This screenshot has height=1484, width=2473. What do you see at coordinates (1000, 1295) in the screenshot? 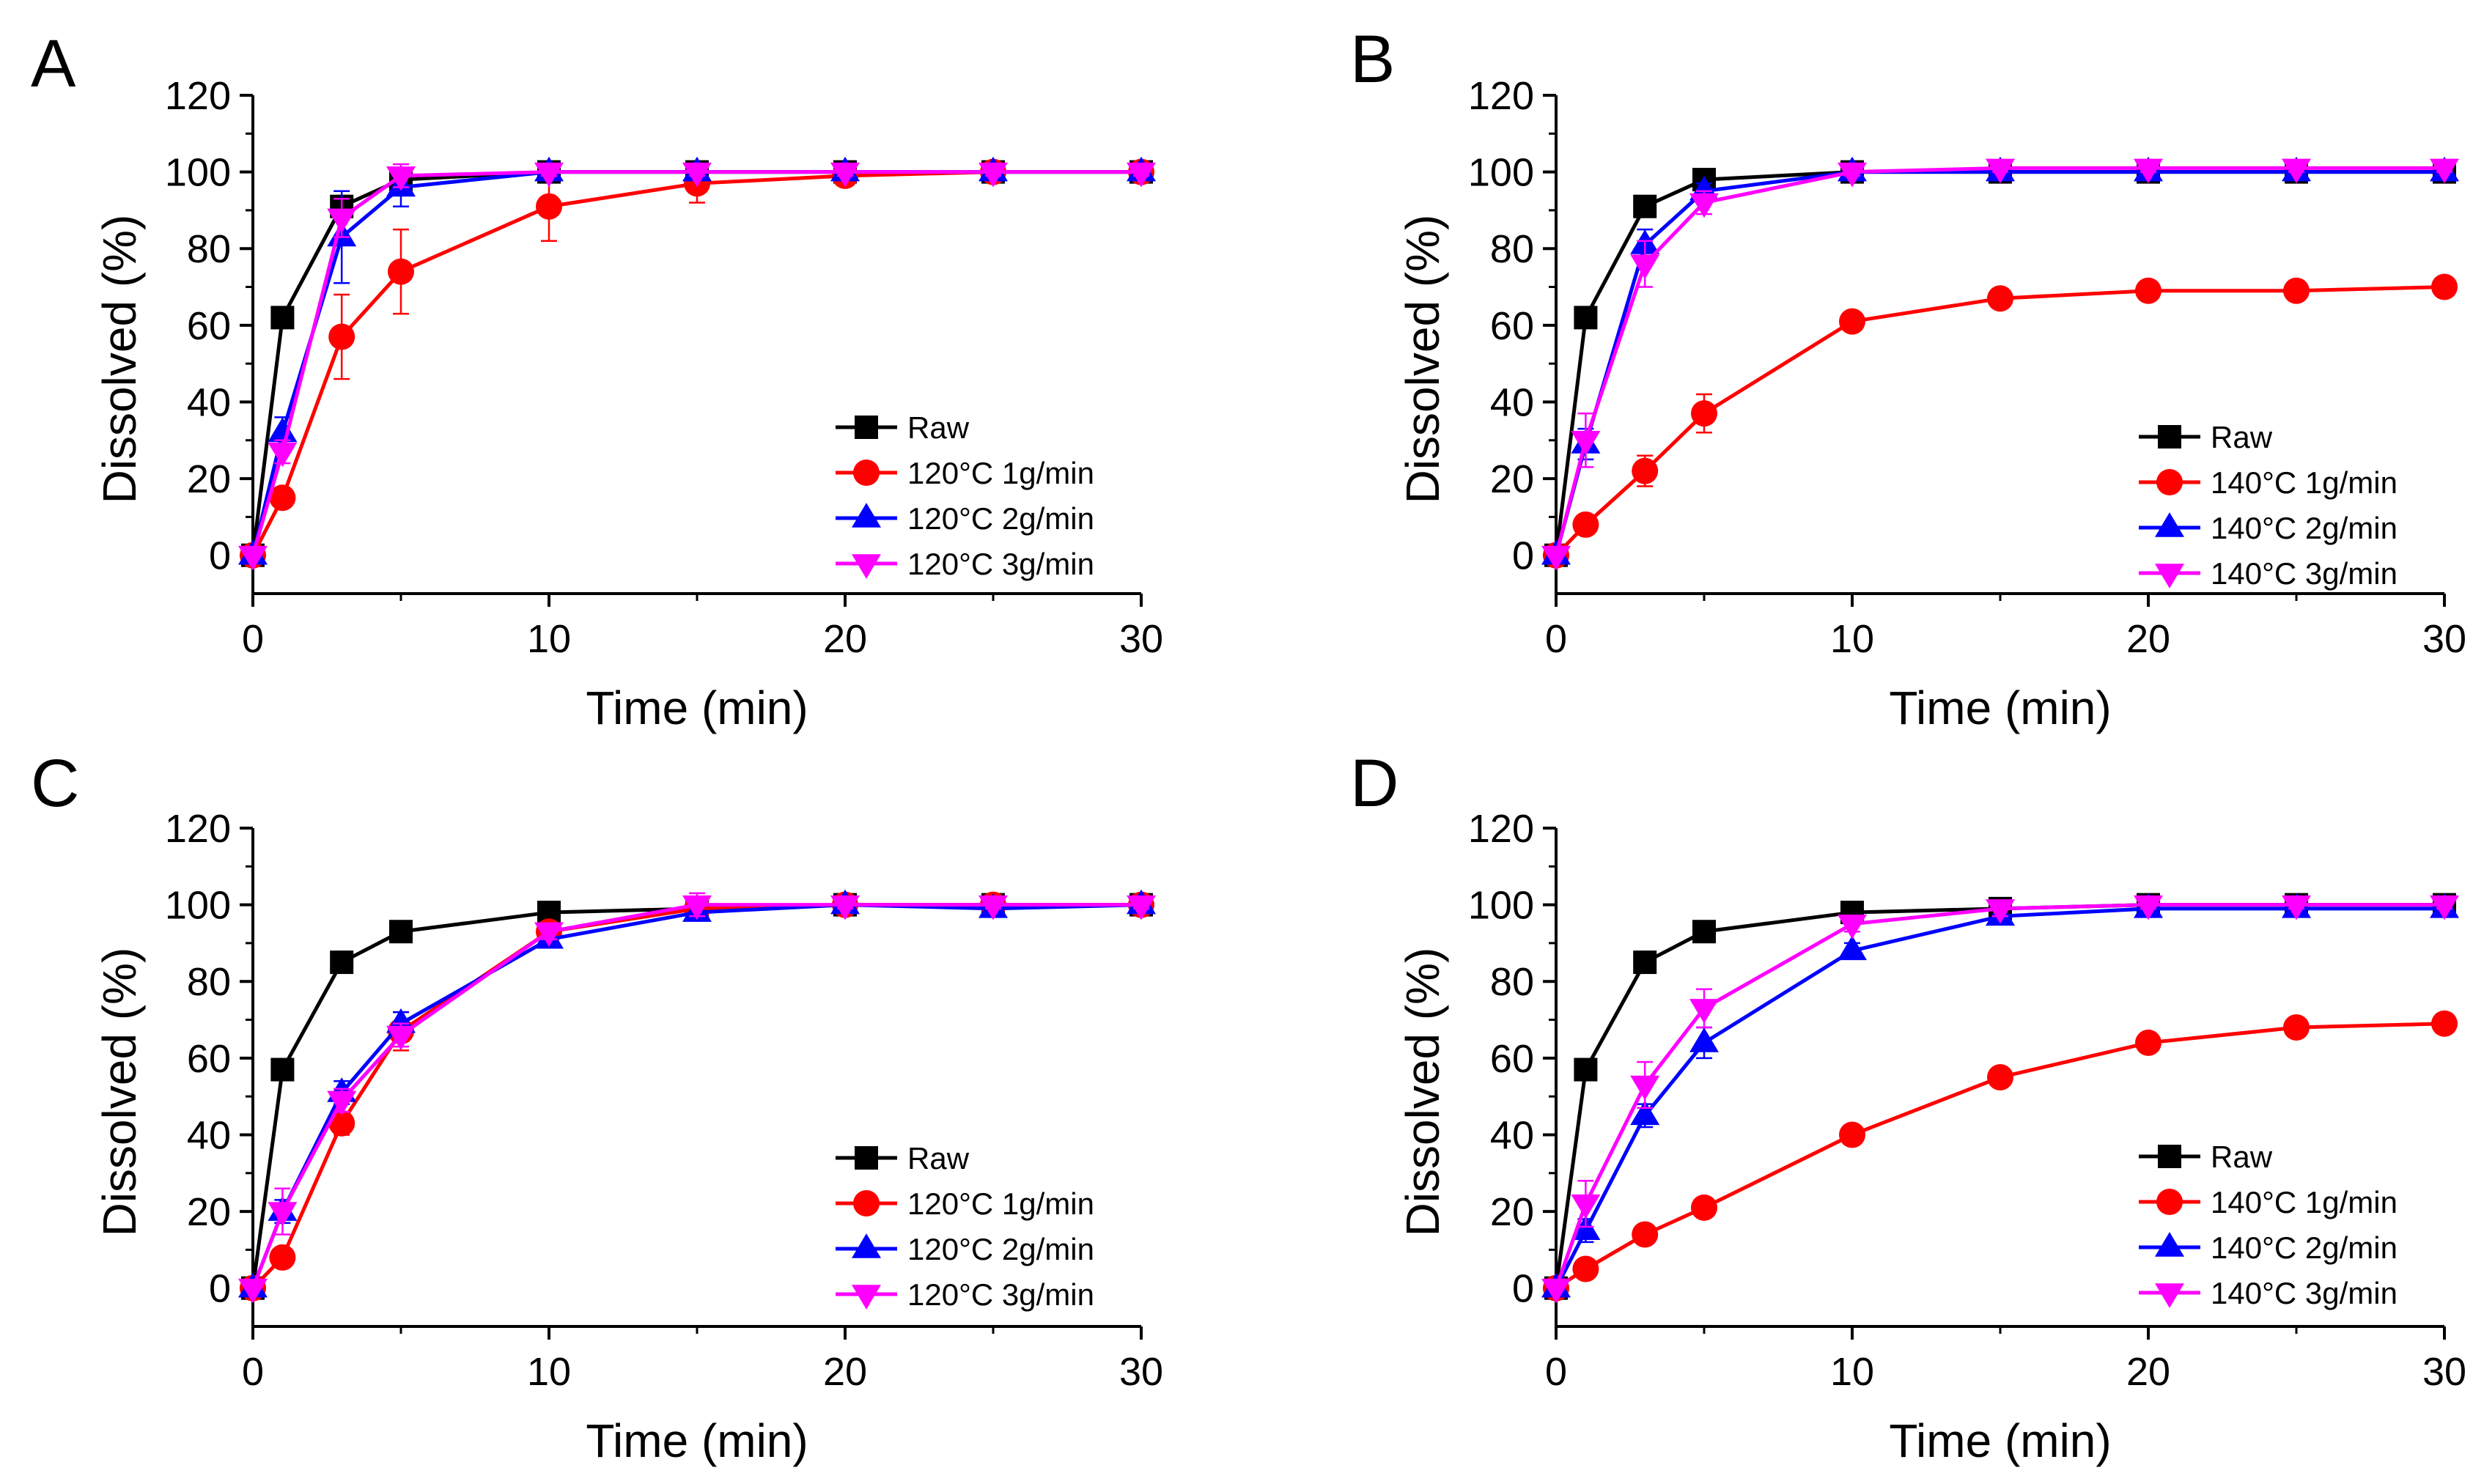
I see `legend-label: 120°C 3g/min` at bounding box center [1000, 1295].